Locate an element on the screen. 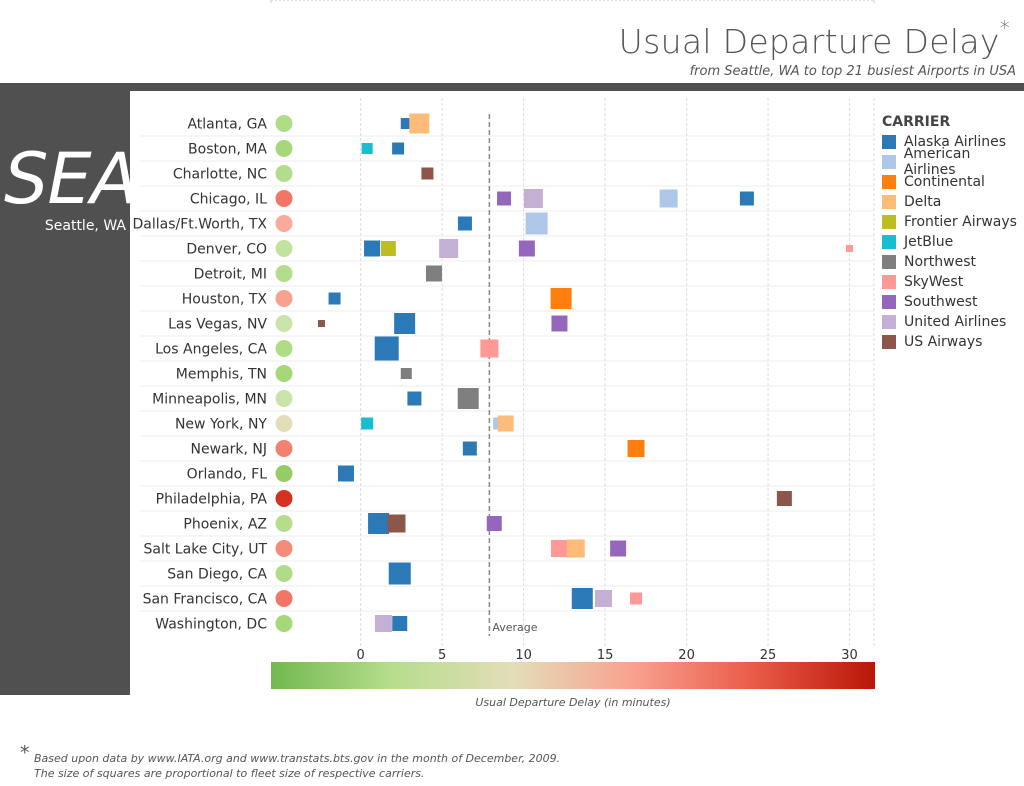 Image resolution: width=1024 pixels, height=786 pixels. x-tick-label: 0 is located at coordinates (360, 655).